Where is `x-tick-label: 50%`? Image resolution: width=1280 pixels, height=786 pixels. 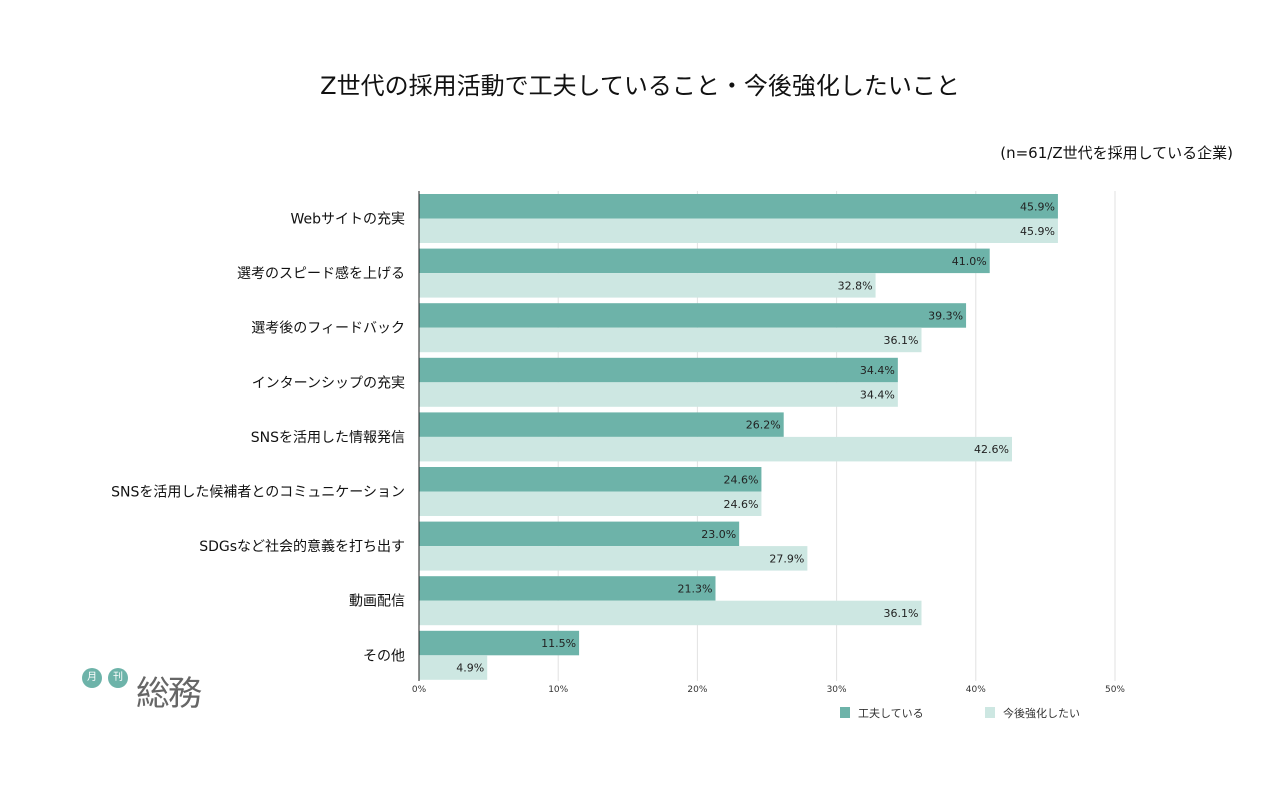 x-tick-label: 50% is located at coordinates (1115, 690).